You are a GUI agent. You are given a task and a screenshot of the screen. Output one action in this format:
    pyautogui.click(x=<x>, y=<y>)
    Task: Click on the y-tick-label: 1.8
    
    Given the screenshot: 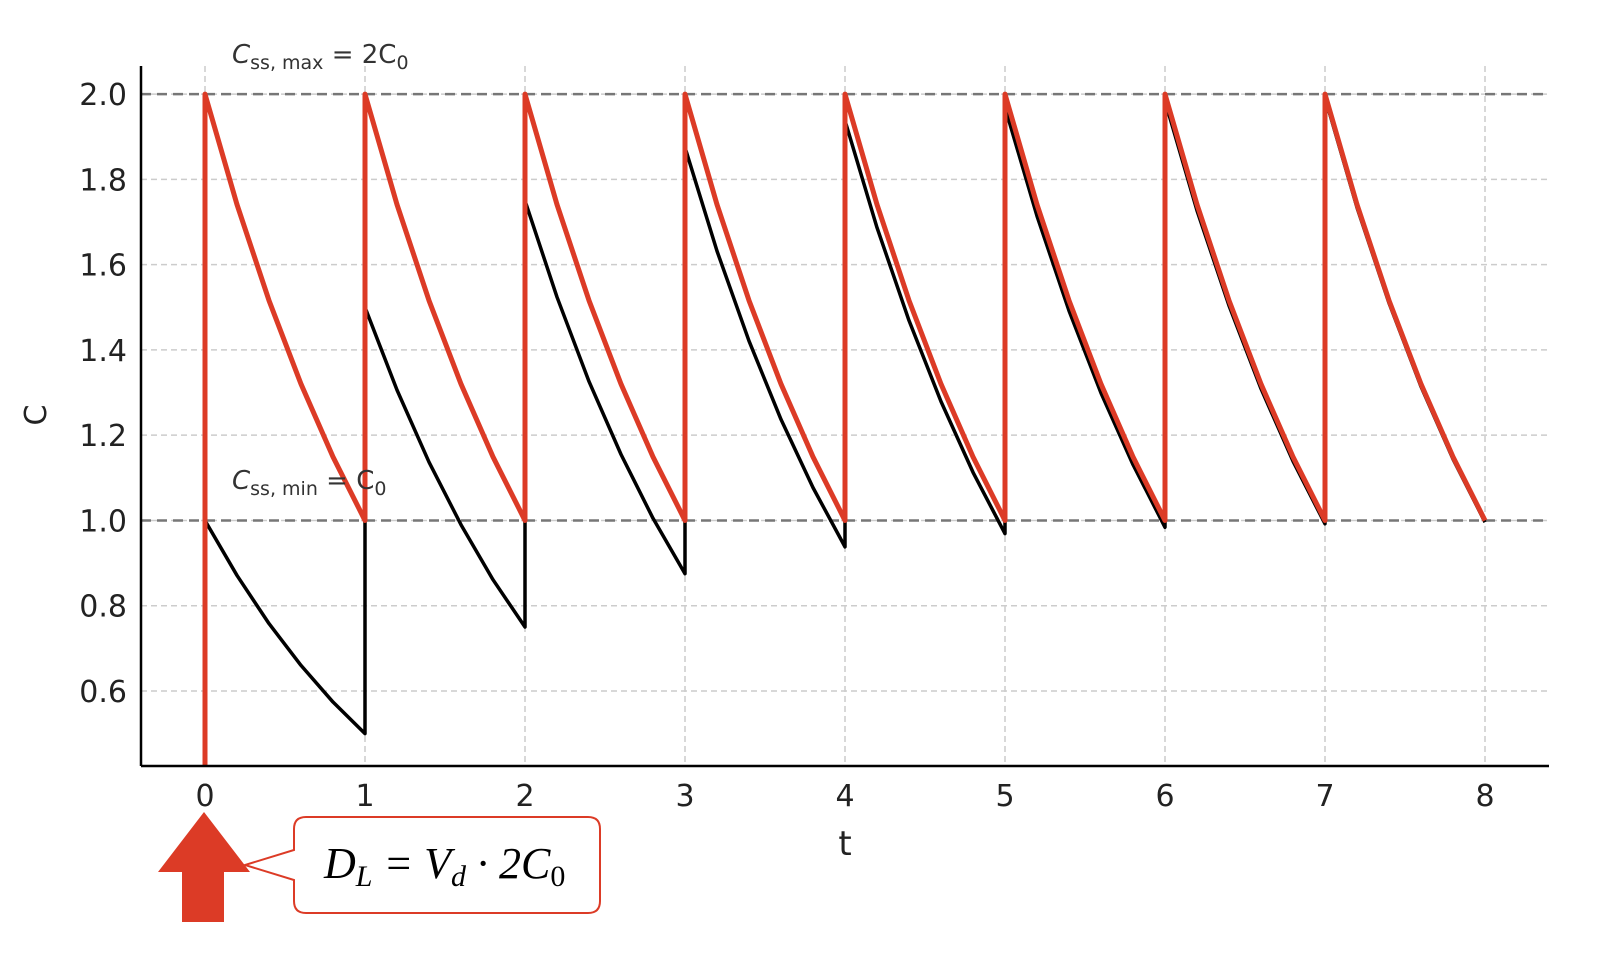 What is the action you would take?
    pyautogui.click(x=103, y=180)
    